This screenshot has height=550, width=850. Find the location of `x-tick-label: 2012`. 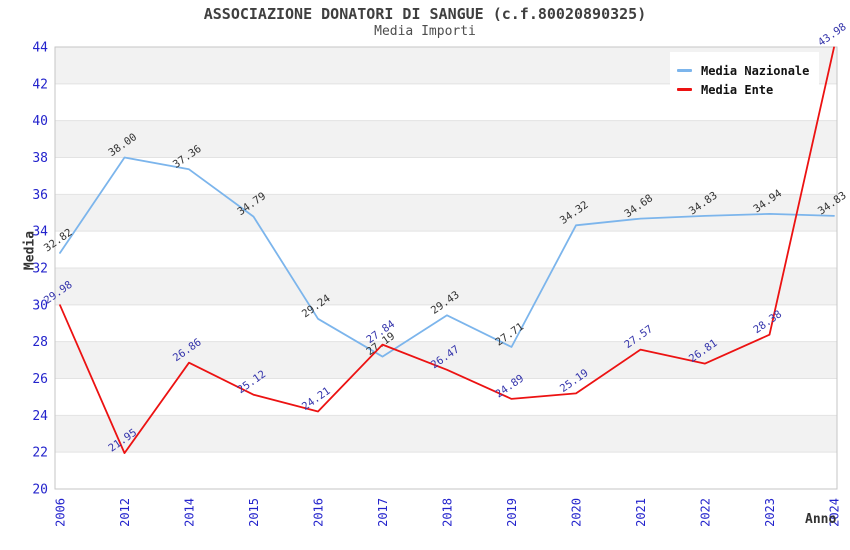

x-tick-label: 2012 is located at coordinates (125, 512).